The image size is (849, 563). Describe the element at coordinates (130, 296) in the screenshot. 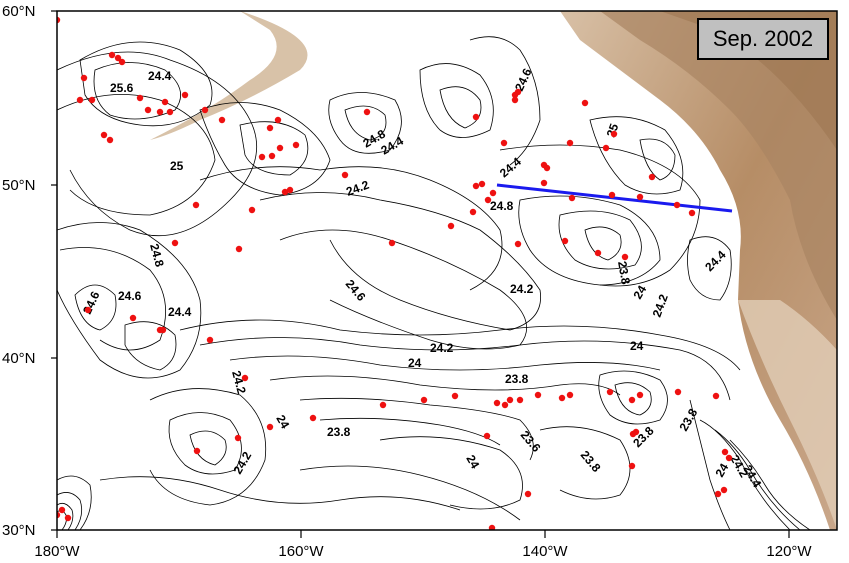

I see `contour-label: 24.6` at that location.